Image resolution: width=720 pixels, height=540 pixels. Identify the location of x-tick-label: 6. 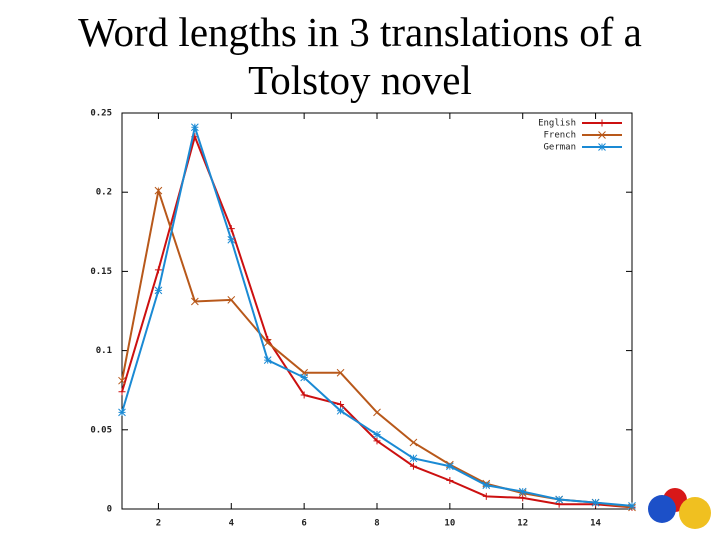
(303, 524).